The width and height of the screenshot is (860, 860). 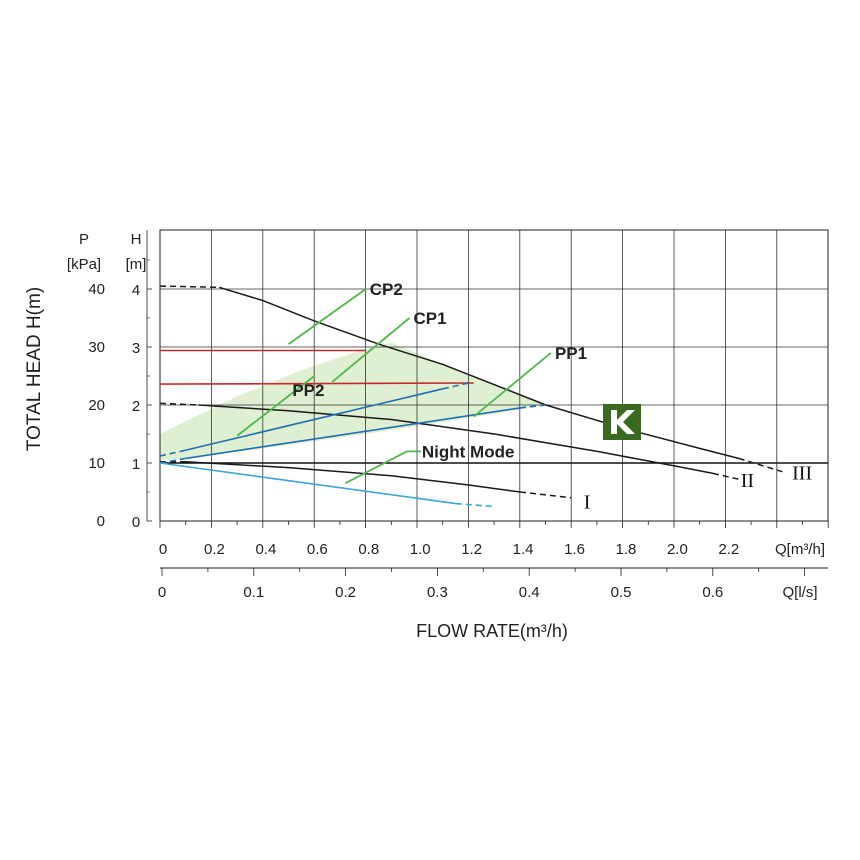 What do you see at coordinates (747, 481) in the screenshot?
I see `curve-label: II` at bounding box center [747, 481].